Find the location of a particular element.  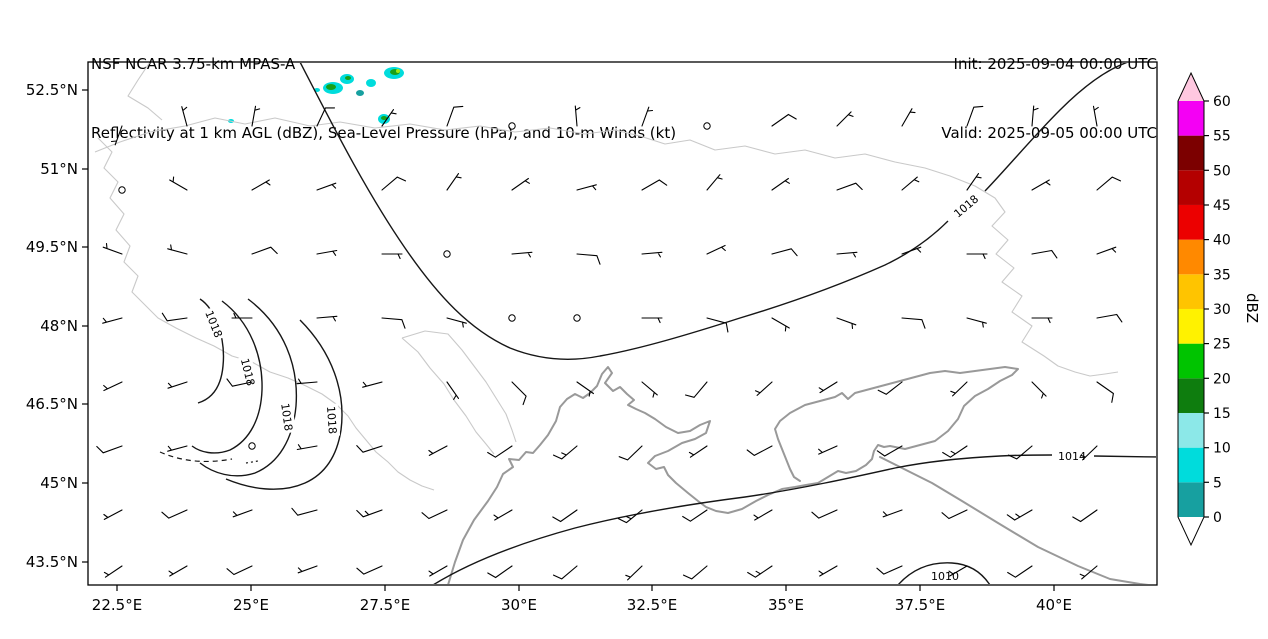

east-black-sea-coastline is located at coordinates (1014, 520).